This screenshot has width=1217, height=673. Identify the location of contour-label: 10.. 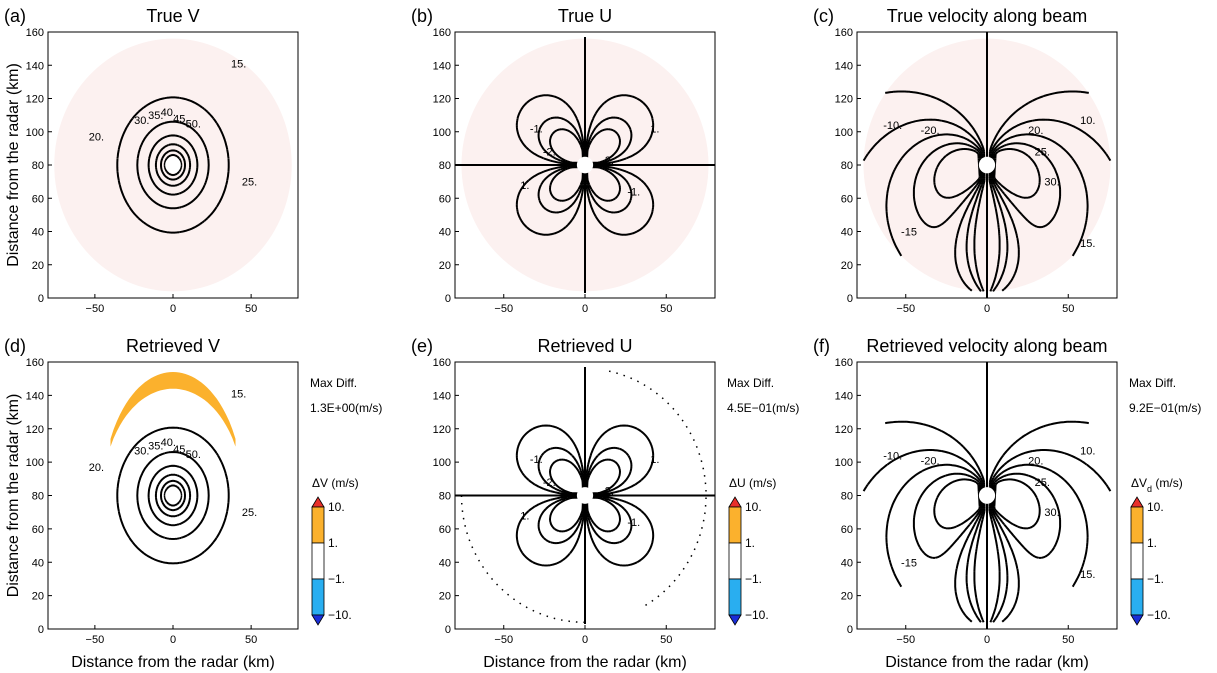
(1087, 451).